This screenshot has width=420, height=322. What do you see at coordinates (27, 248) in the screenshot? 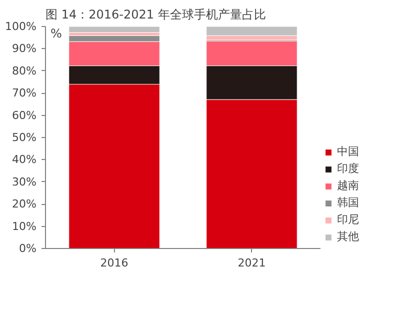
I see `y-tick-label: 0%` at bounding box center [27, 248].